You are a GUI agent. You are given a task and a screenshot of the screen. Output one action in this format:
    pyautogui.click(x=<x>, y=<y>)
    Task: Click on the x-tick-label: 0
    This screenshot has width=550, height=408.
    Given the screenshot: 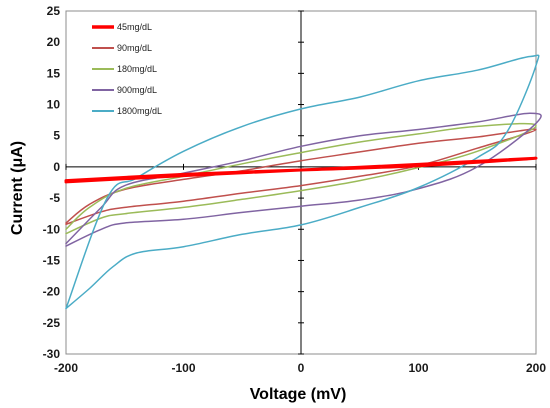 What is the action you would take?
    pyautogui.click(x=301, y=368)
    